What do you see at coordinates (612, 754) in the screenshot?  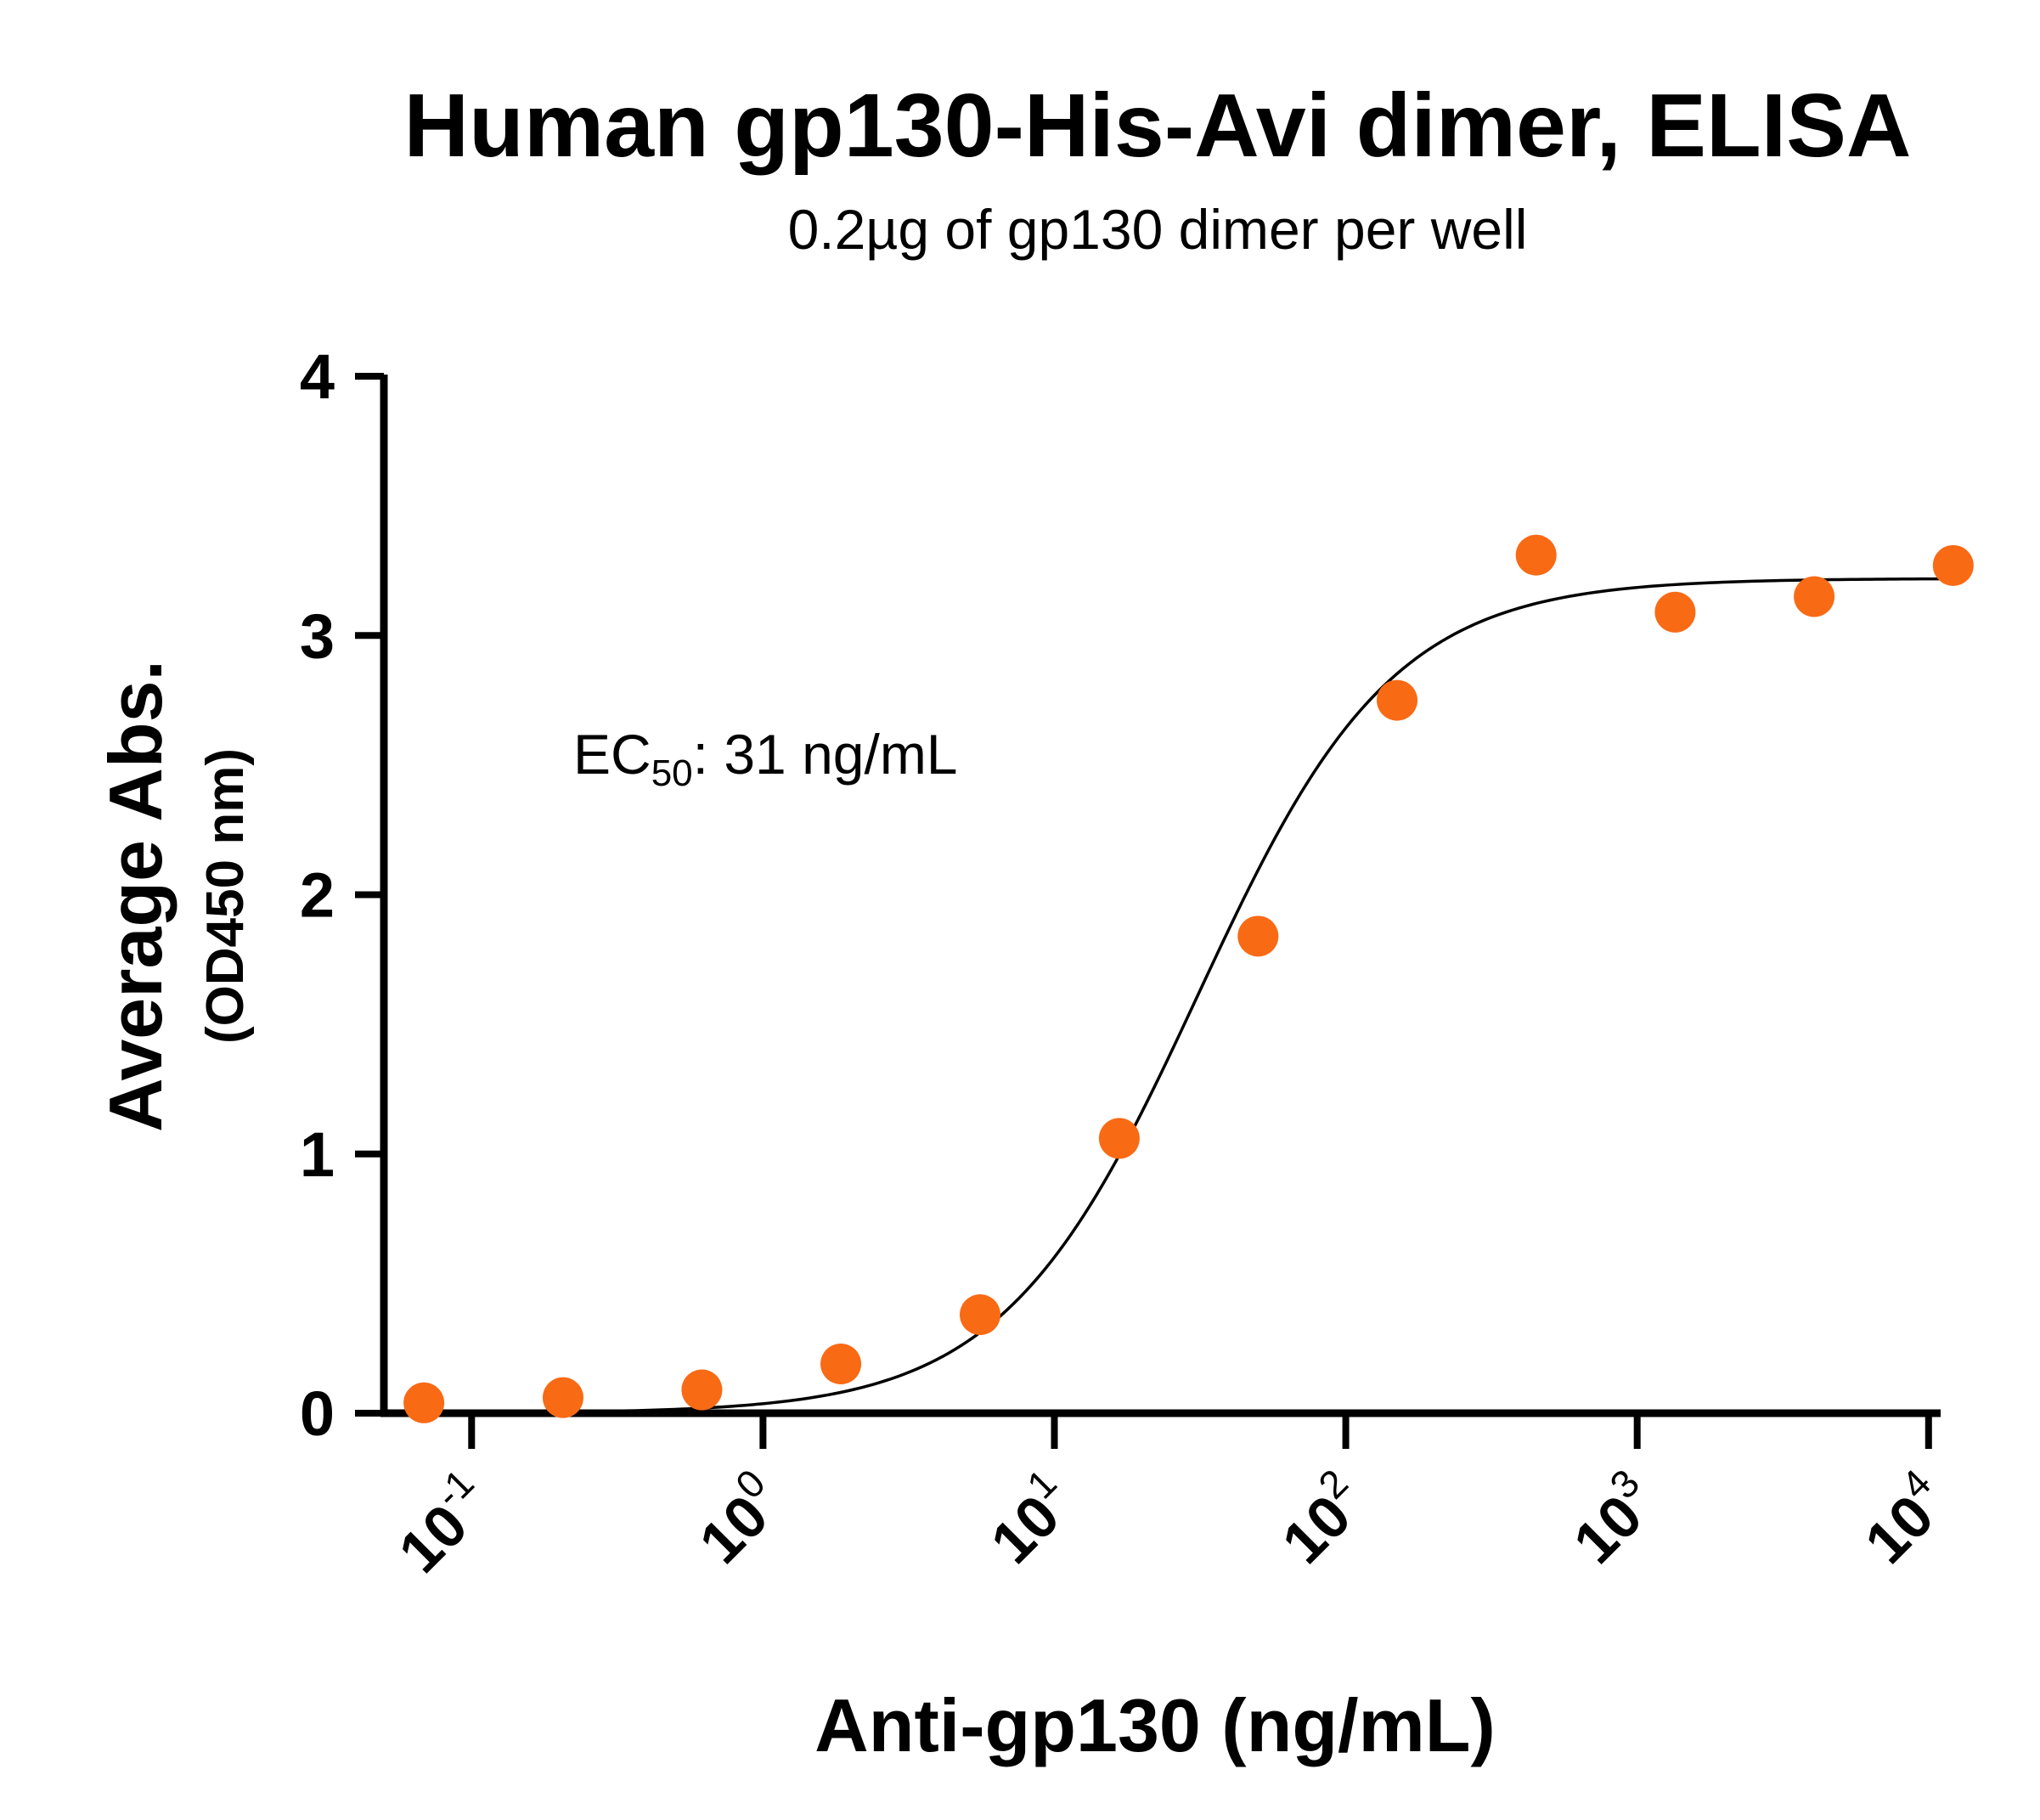 I see `ec50-annotation-prefix: EC` at bounding box center [612, 754].